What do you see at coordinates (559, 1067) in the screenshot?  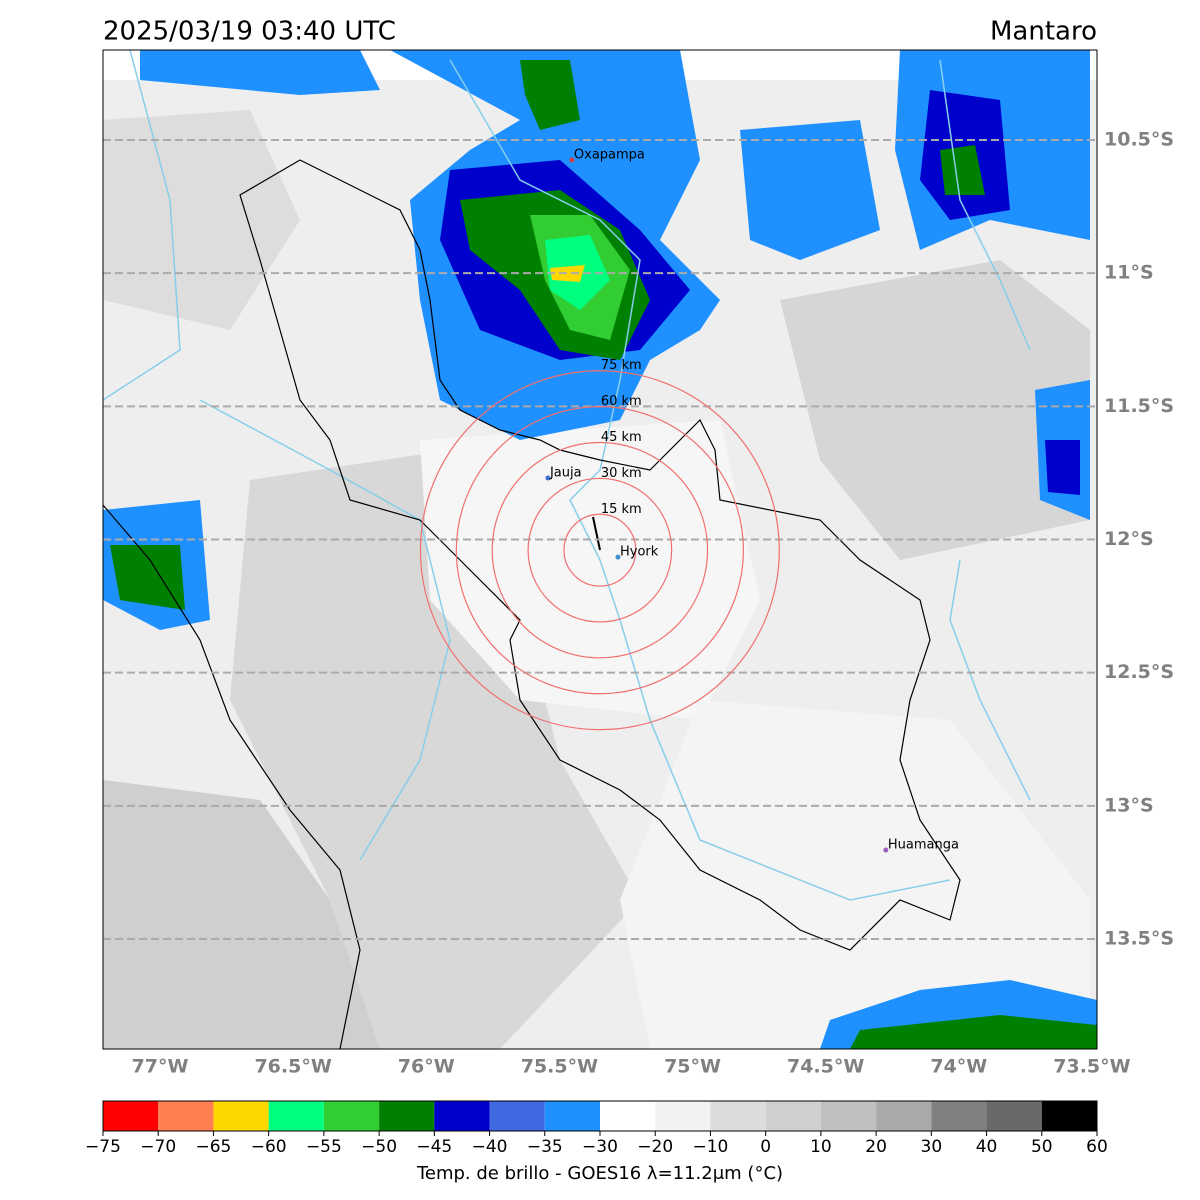 I see `lon-label: 75.5°W` at bounding box center [559, 1067].